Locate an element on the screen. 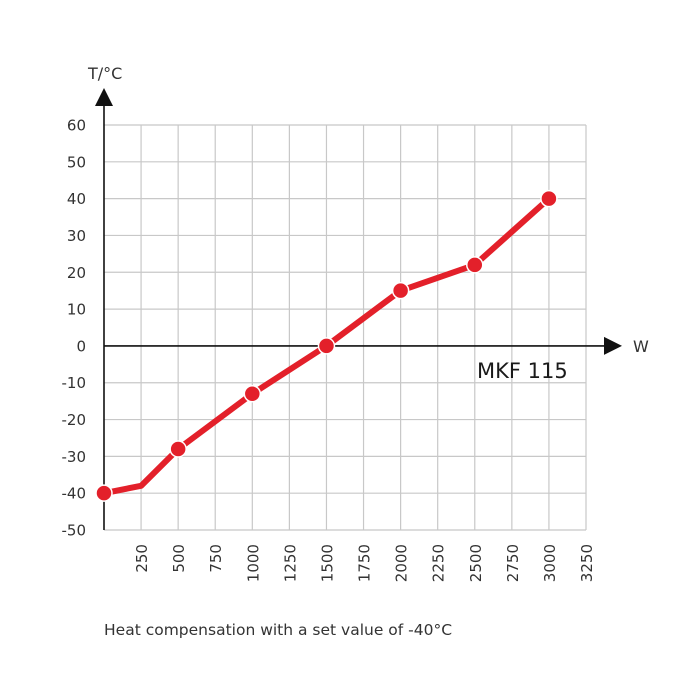 The width and height of the screenshot is (700, 700). y-tick-label--50: -50 is located at coordinates (74, 531).